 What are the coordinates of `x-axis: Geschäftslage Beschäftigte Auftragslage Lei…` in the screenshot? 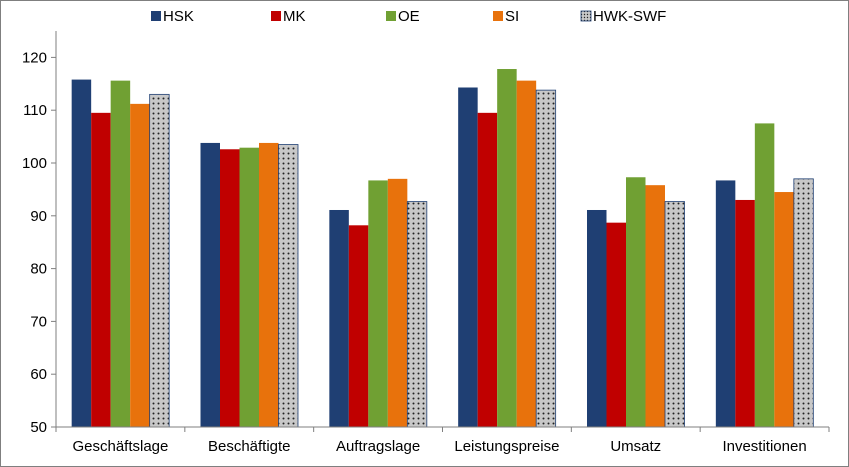 It's located at (442, 440).